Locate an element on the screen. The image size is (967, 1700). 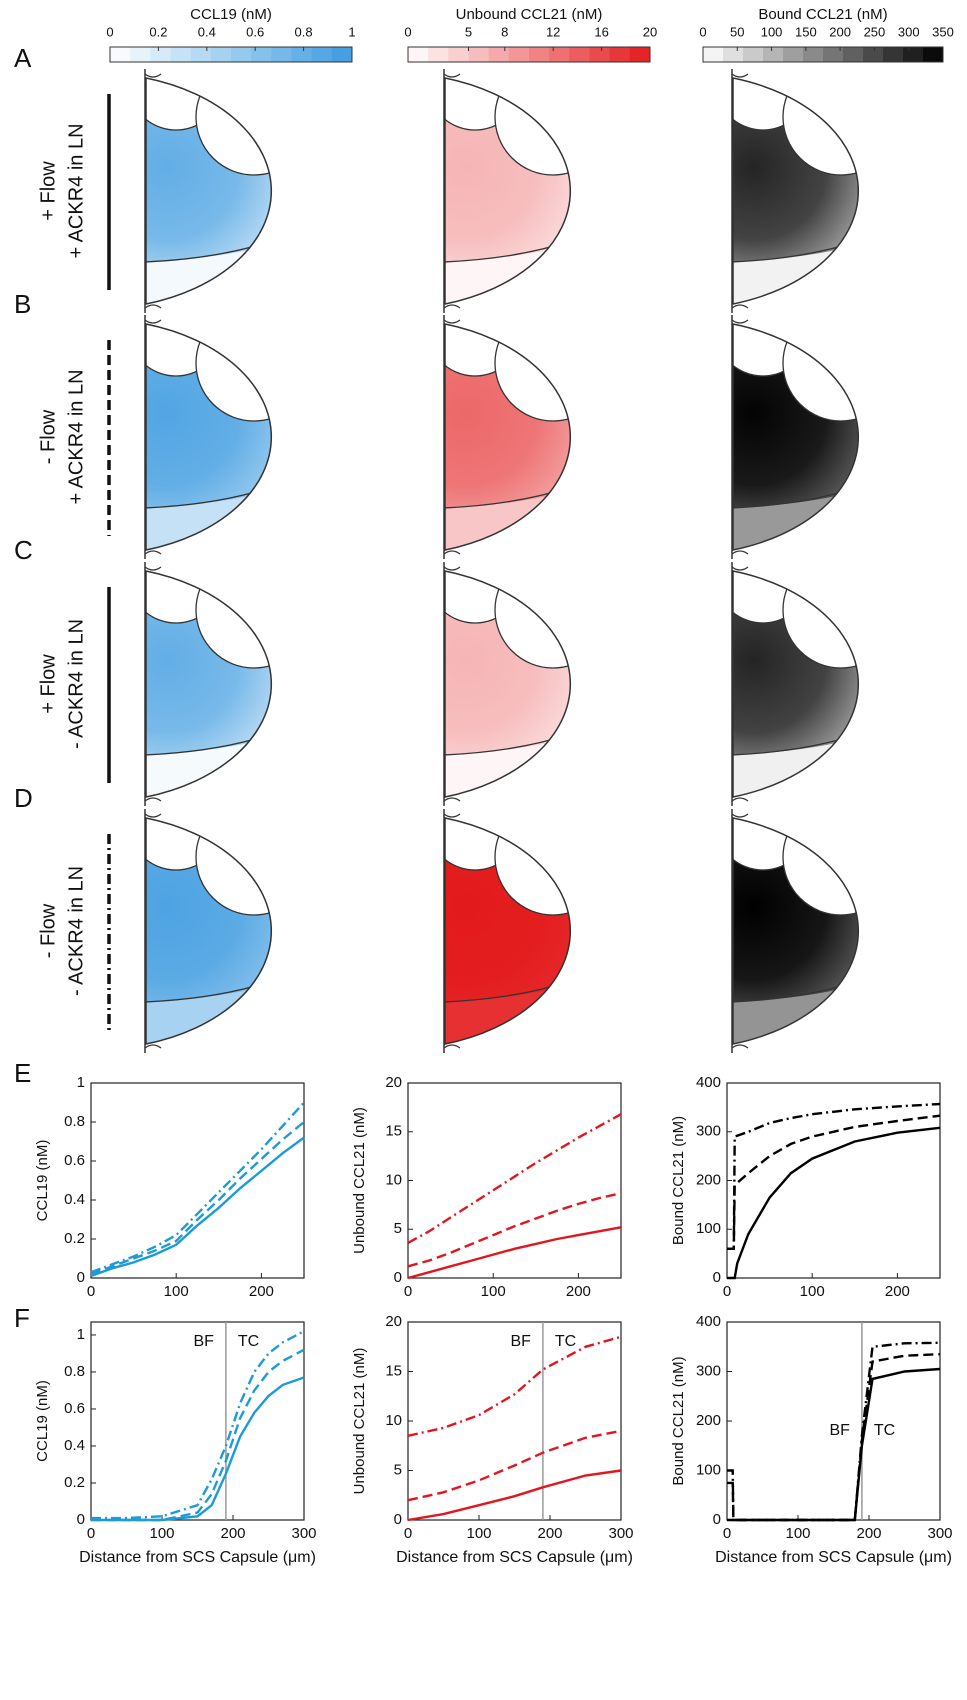
colorbar-tick-label: 0 is located at coordinates (702, 31).